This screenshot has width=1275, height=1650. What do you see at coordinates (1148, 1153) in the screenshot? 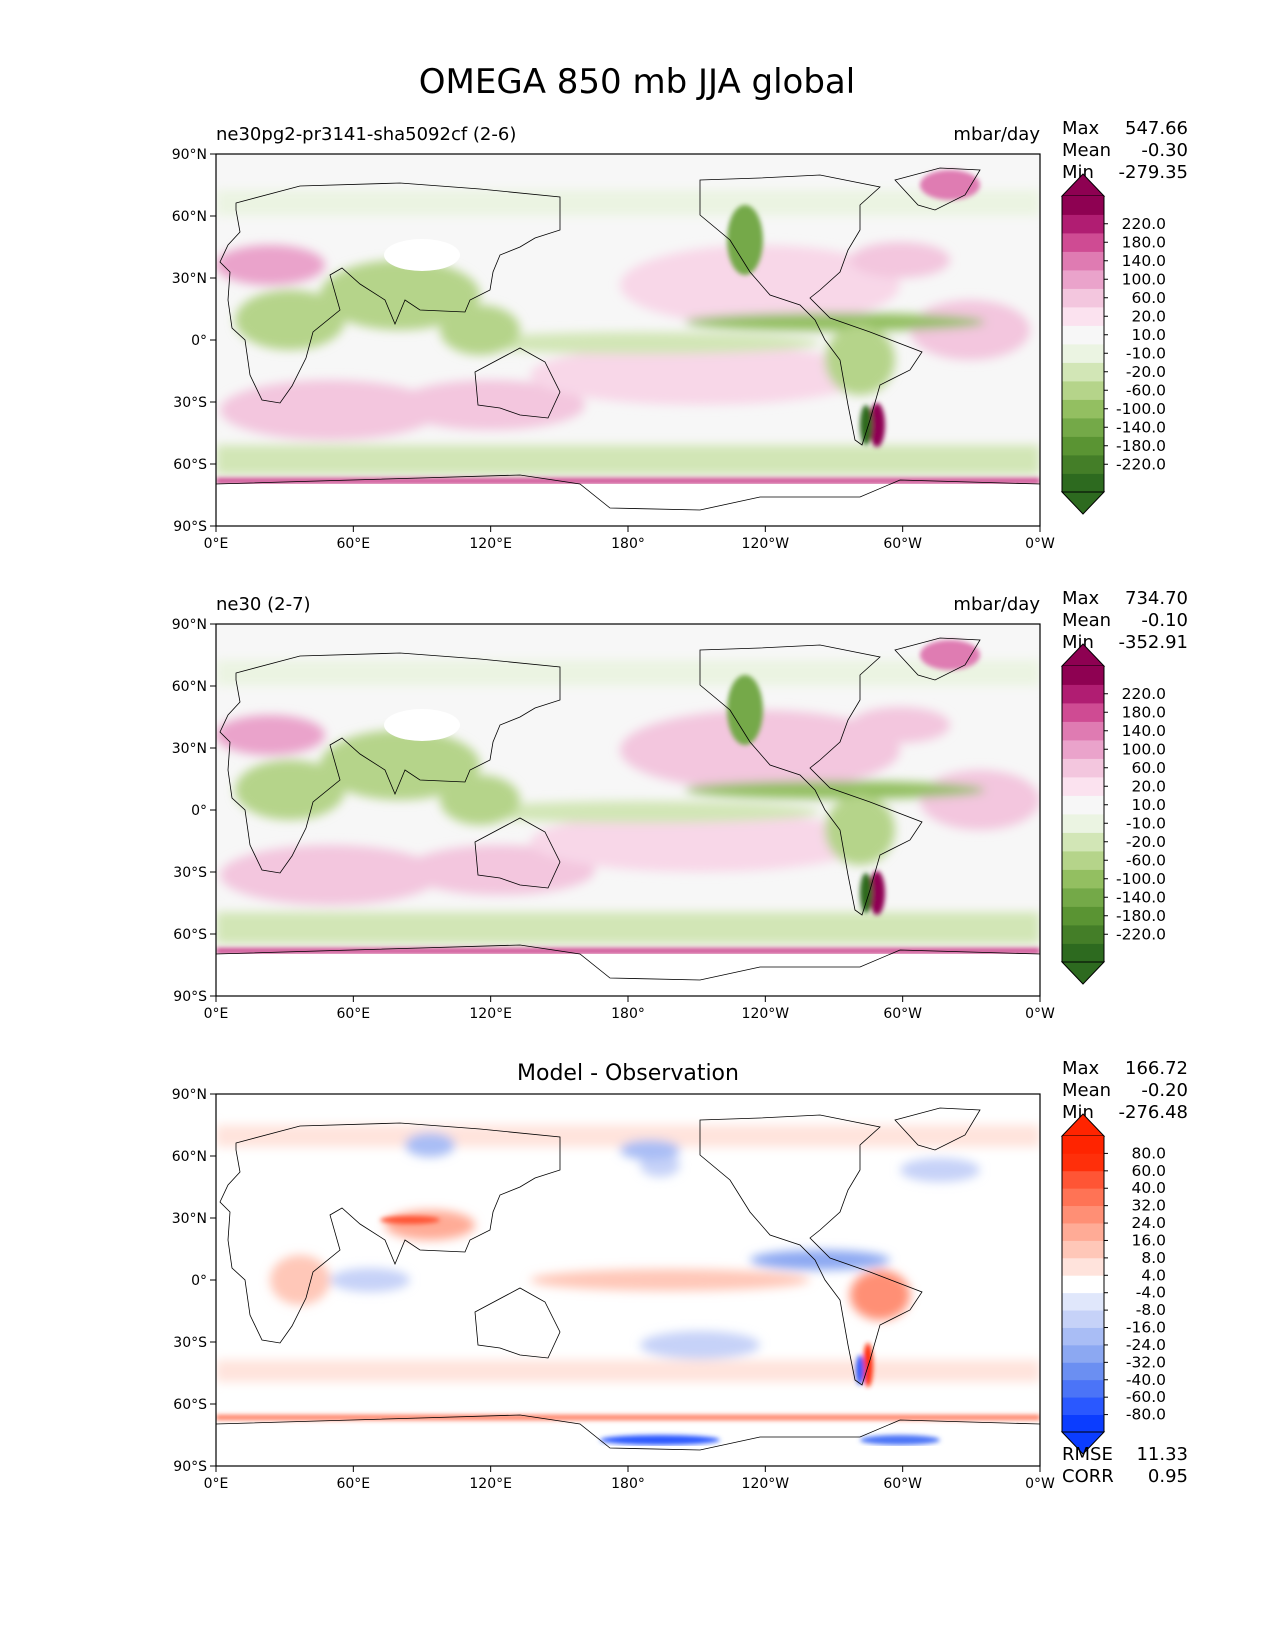
I see `colorbar-tick-label: 80.0` at bounding box center [1148, 1153].